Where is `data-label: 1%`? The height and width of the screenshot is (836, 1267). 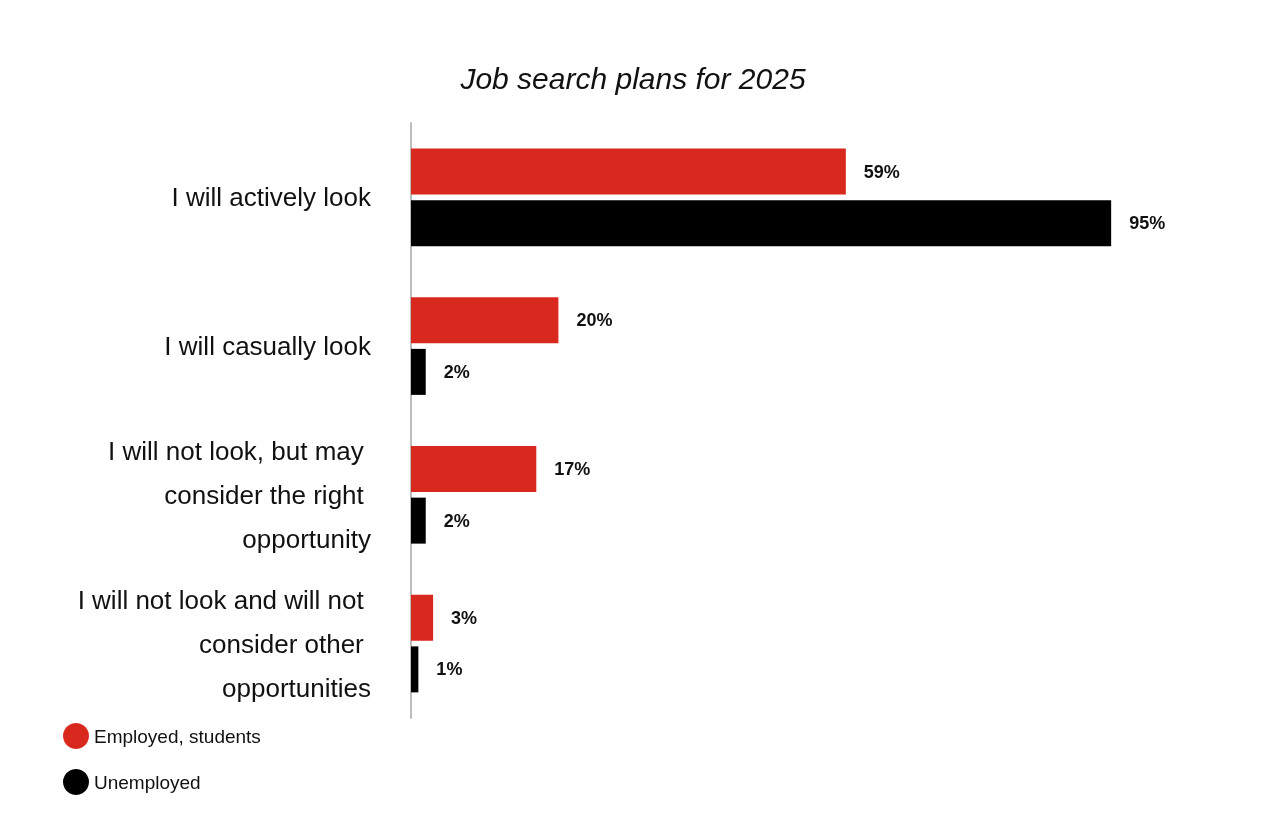
data-label: 1% is located at coordinates (449, 669).